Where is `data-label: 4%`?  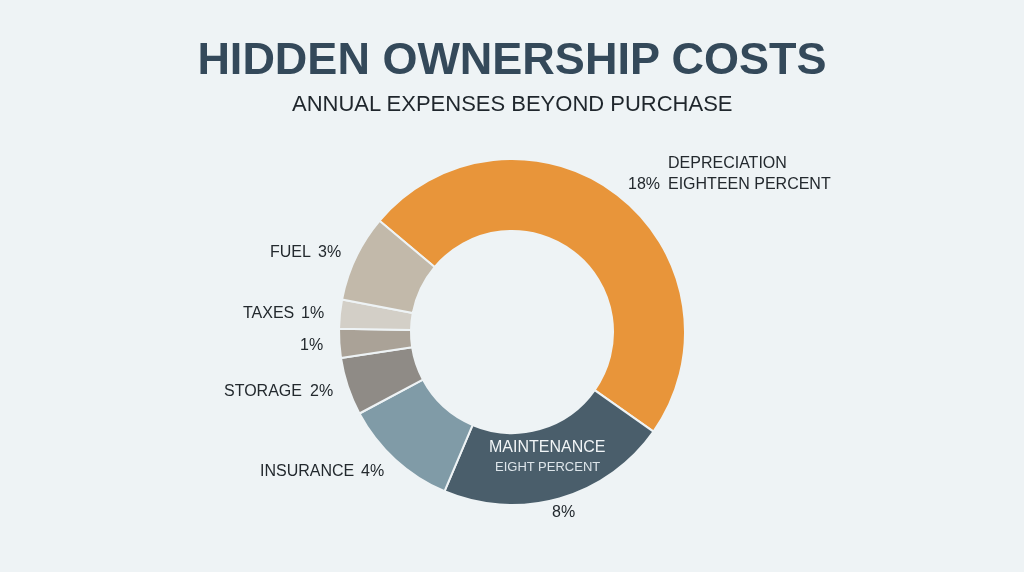
data-label: 4% is located at coordinates (373, 470).